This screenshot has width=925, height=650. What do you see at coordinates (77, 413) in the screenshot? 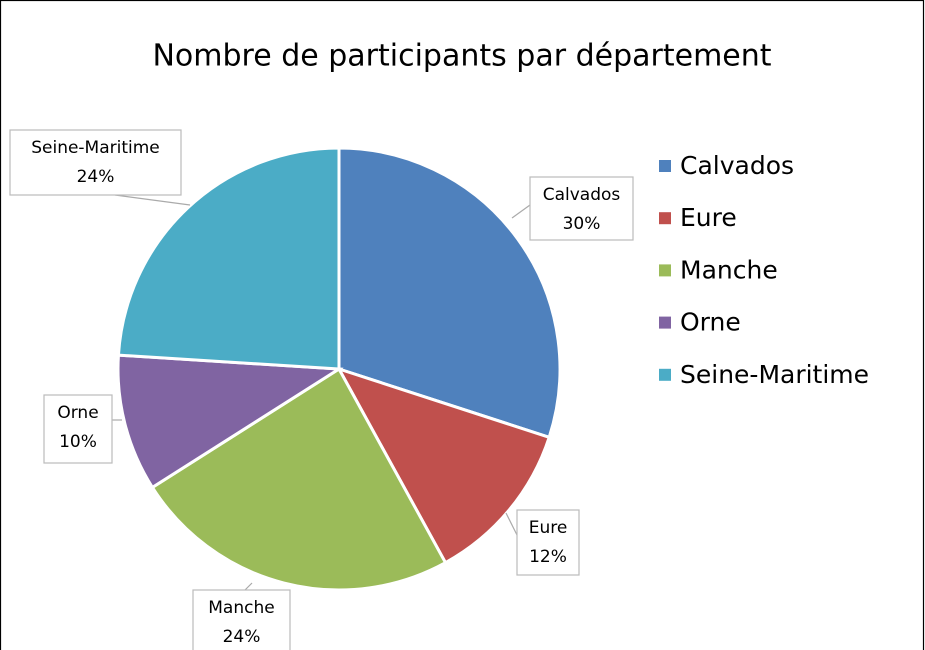
I see `data-label-name: Orne` at bounding box center [77, 413].